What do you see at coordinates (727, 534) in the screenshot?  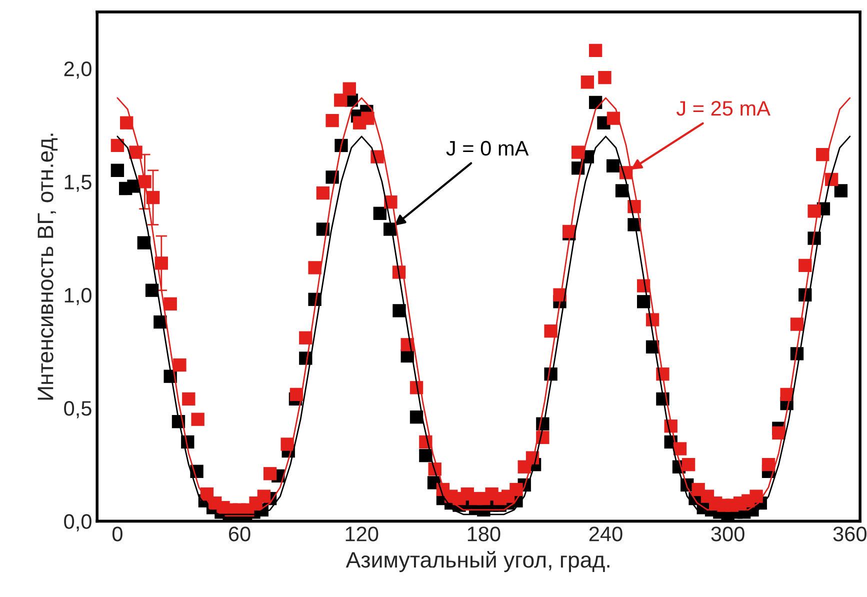 I see `x-tick-label: 300` at bounding box center [727, 534].